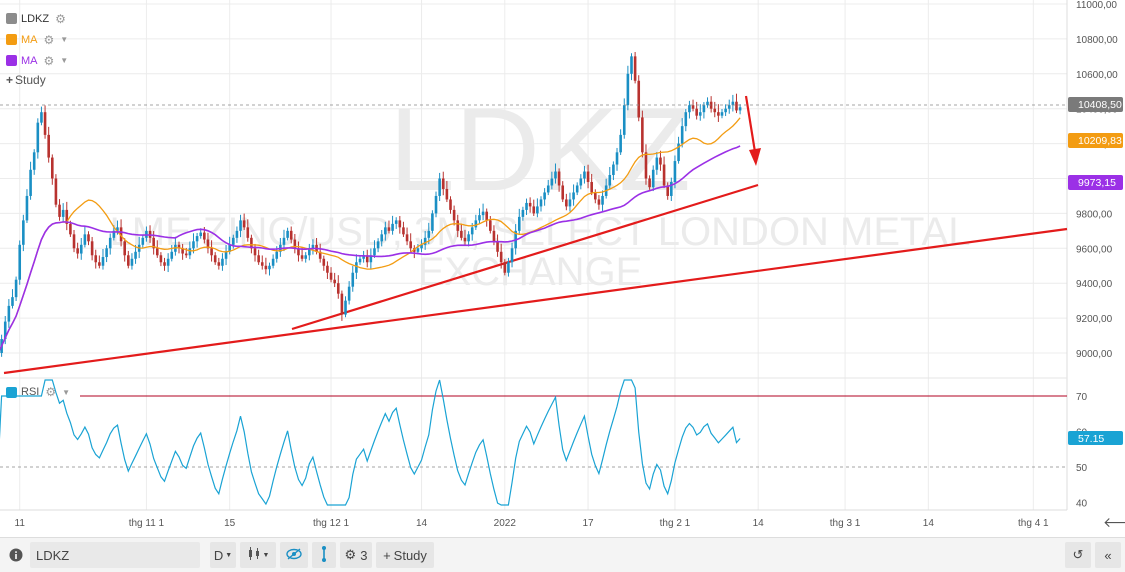 The image size is (1125, 572). Describe the element at coordinates (1114, 522) in the screenshot. I see `arrow-left-icon: 🡐` at that location.